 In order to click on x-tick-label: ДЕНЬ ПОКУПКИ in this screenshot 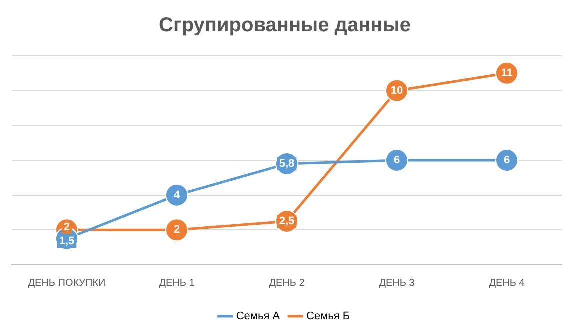, I will do `click(67, 283)`.